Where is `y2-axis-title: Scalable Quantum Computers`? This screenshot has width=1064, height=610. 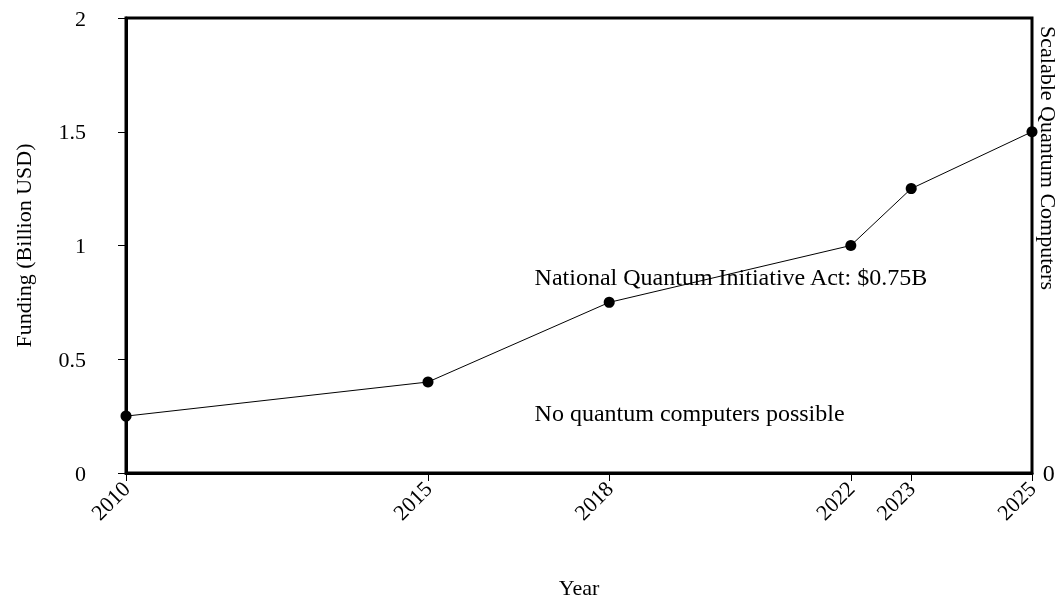
y2-axis-title: Scalable Quantum Computers is located at coordinates (1048, 158).